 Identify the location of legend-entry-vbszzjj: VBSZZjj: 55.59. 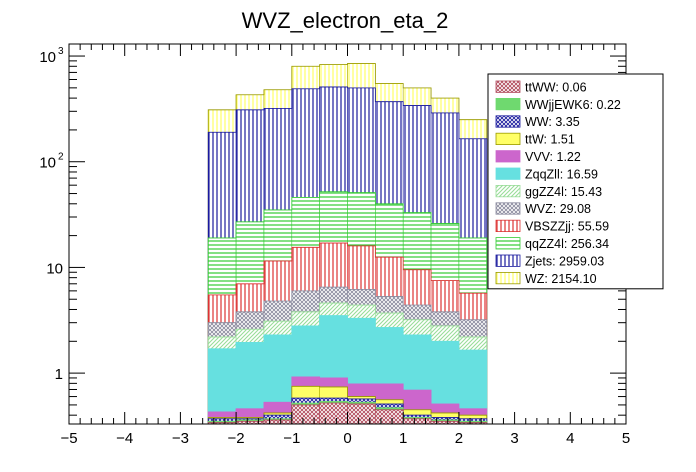
(552, 226).